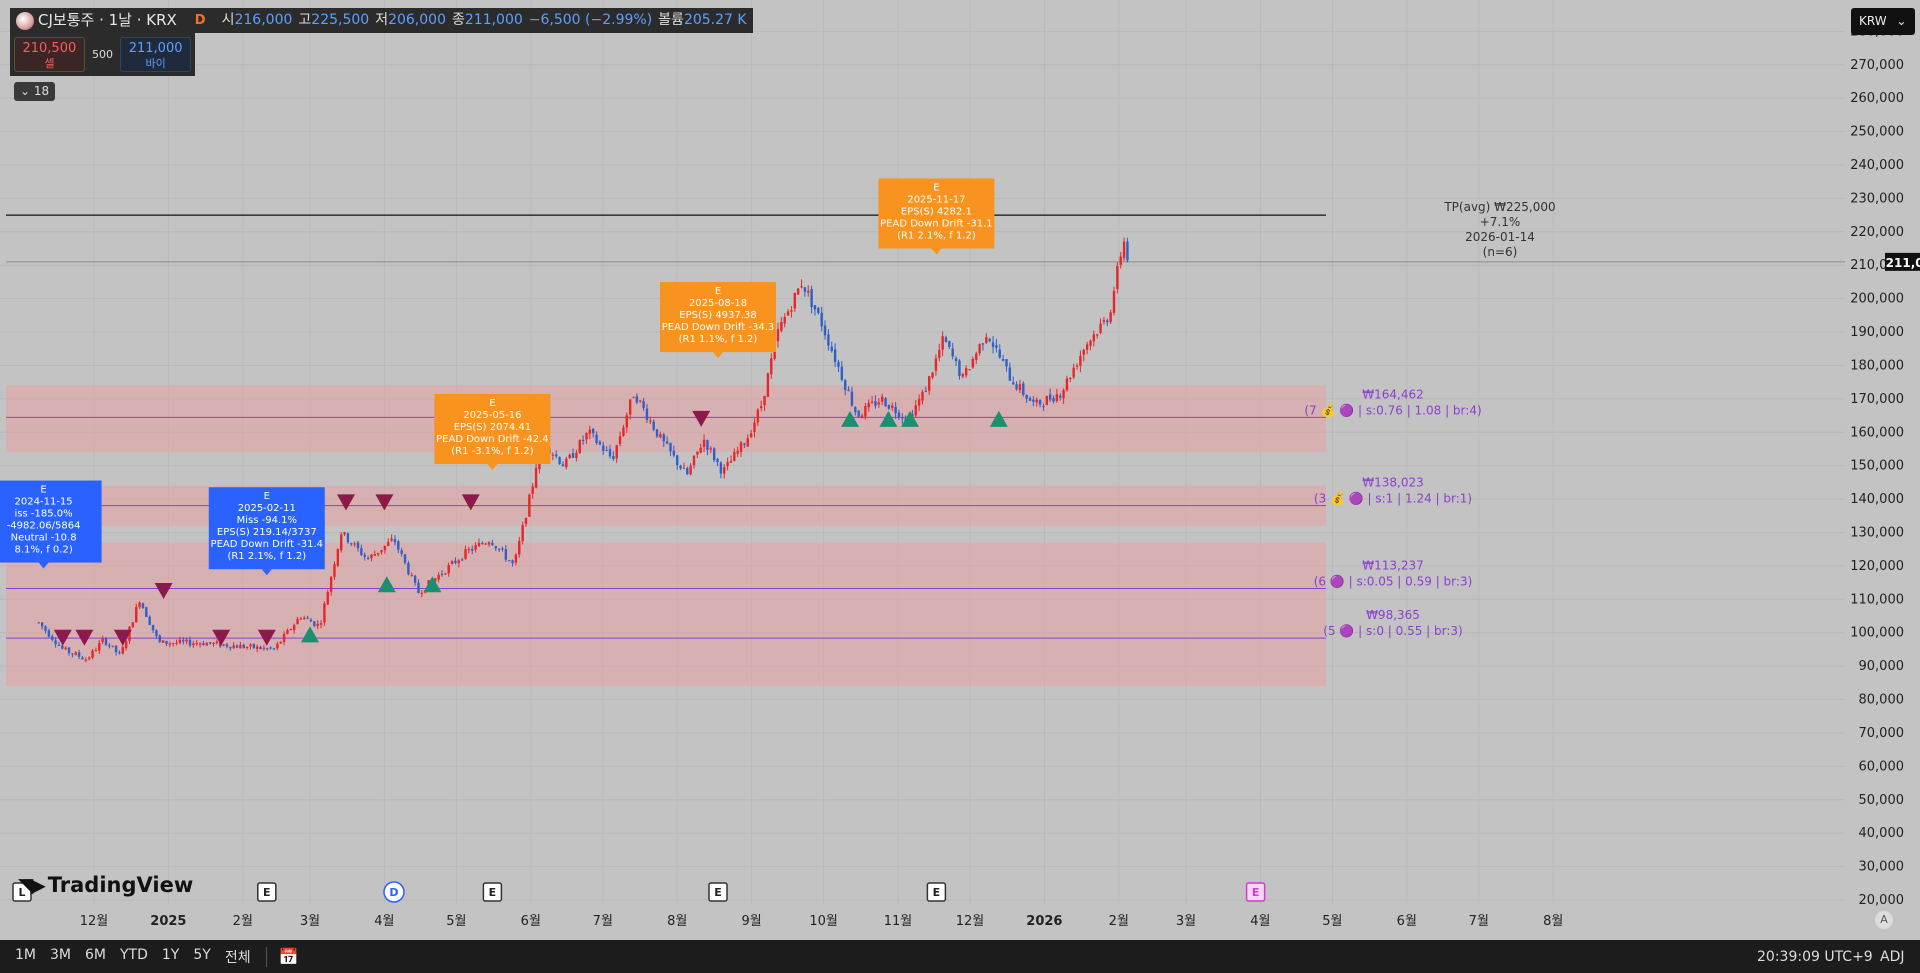  I want to click on target-price-label: TP(avg) ₩225,000, so click(1499, 207).